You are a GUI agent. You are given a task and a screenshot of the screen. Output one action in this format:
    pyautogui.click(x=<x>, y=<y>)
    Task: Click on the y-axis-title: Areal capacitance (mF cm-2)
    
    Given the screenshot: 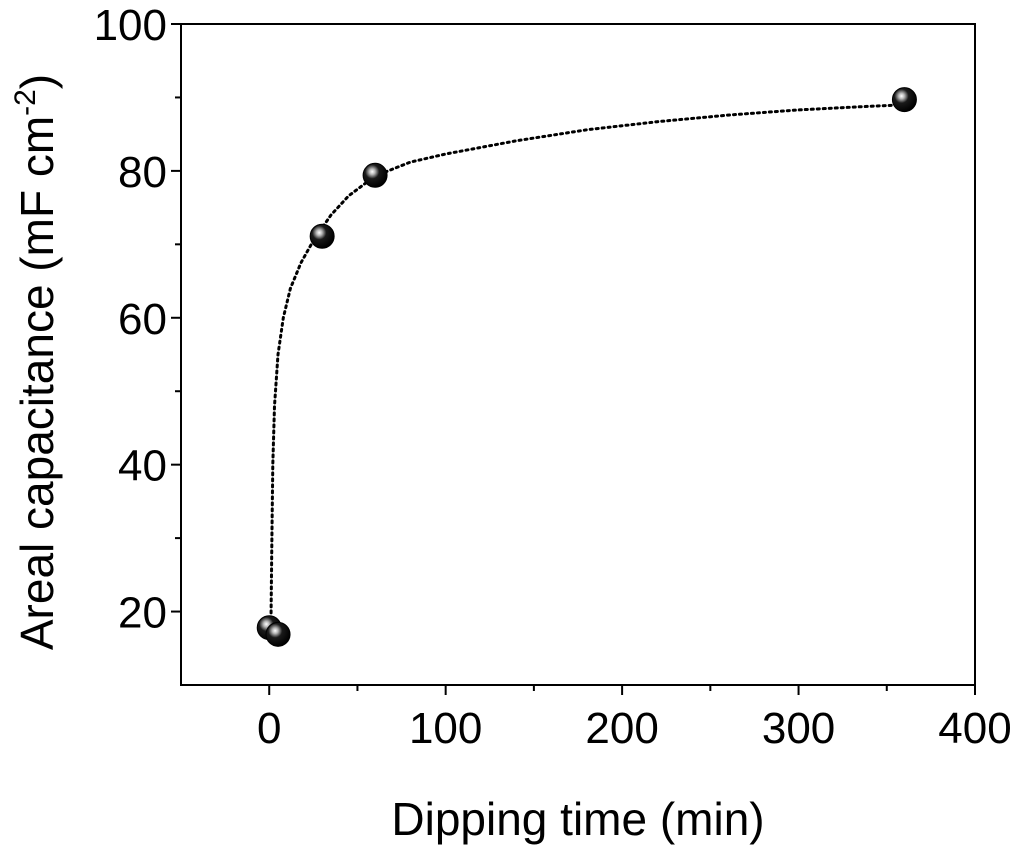 What is the action you would take?
    pyautogui.click(x=36, y=362)
    